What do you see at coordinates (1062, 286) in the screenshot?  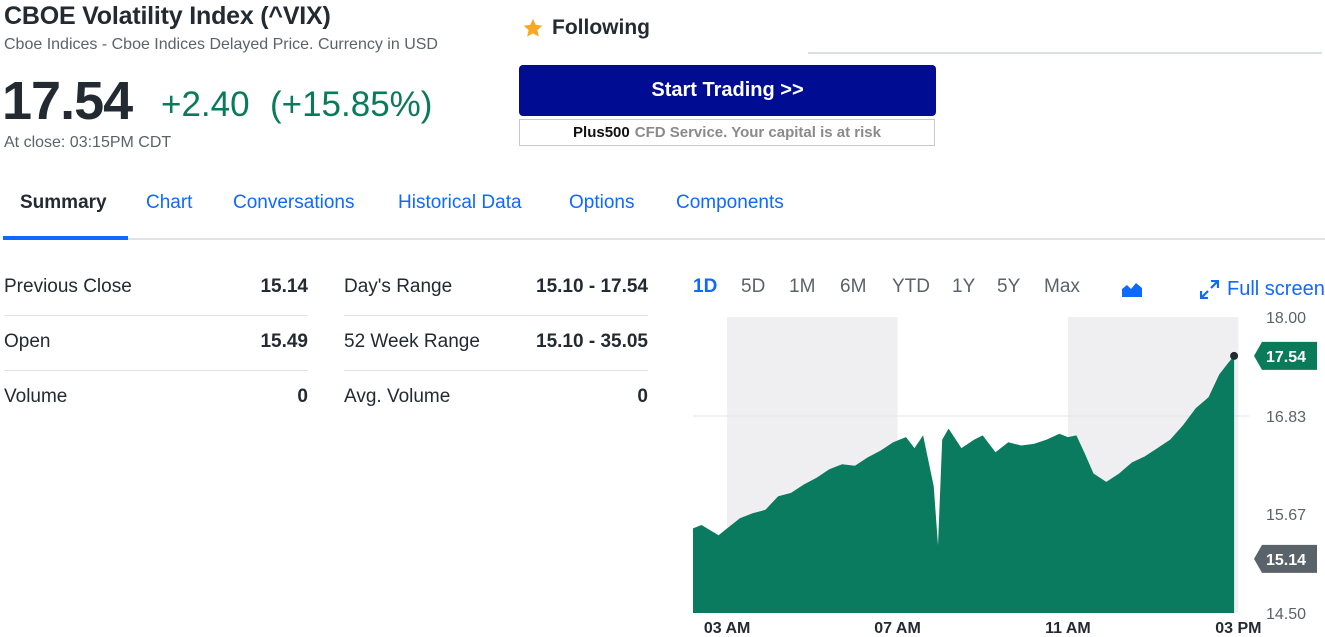 I see `range-max: Max` at bounding box center [1062, 286].